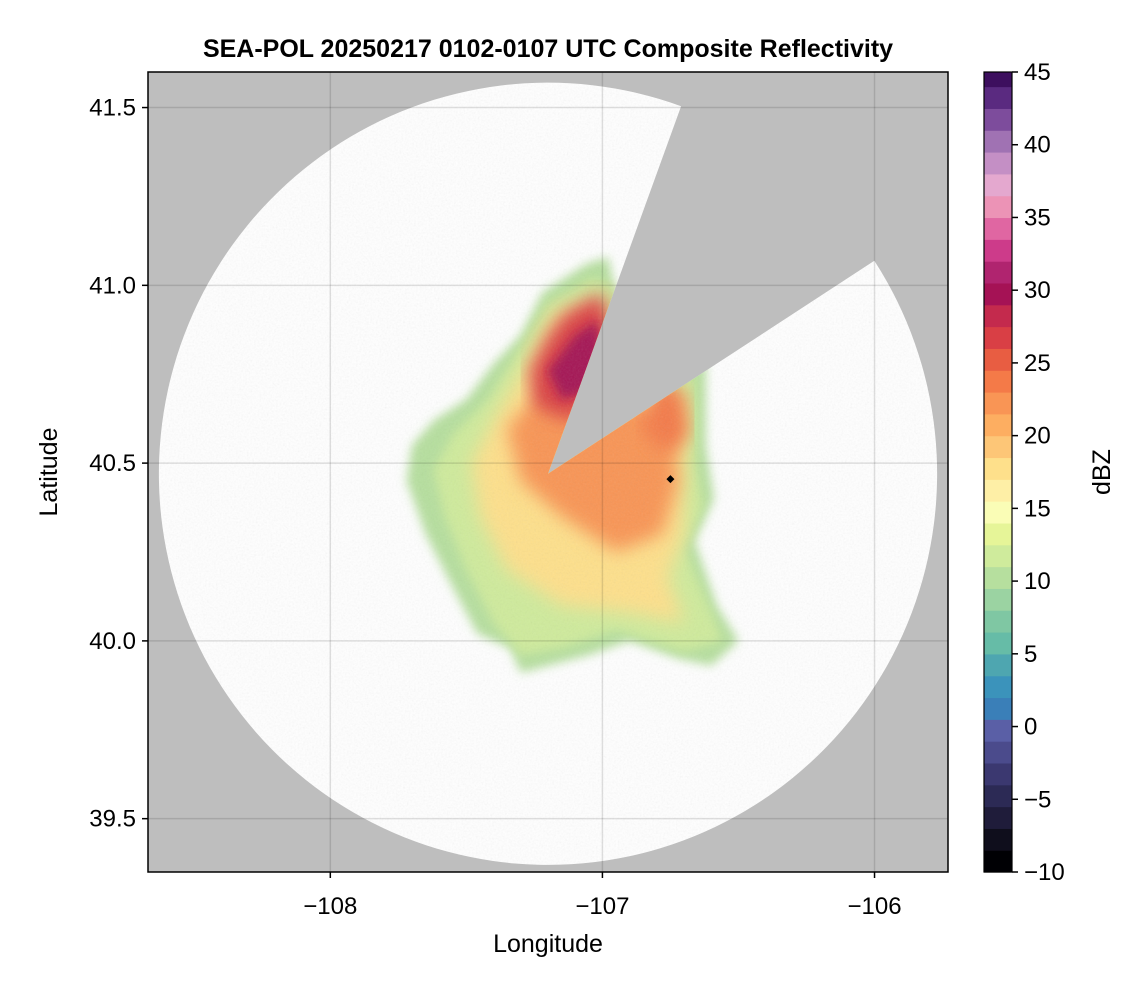 The height and width of the screenshot is (990, 1146). Describe the element at coordinates (548, 944) in the screenshot. I see `x-axis-label: Longitude` at that location.